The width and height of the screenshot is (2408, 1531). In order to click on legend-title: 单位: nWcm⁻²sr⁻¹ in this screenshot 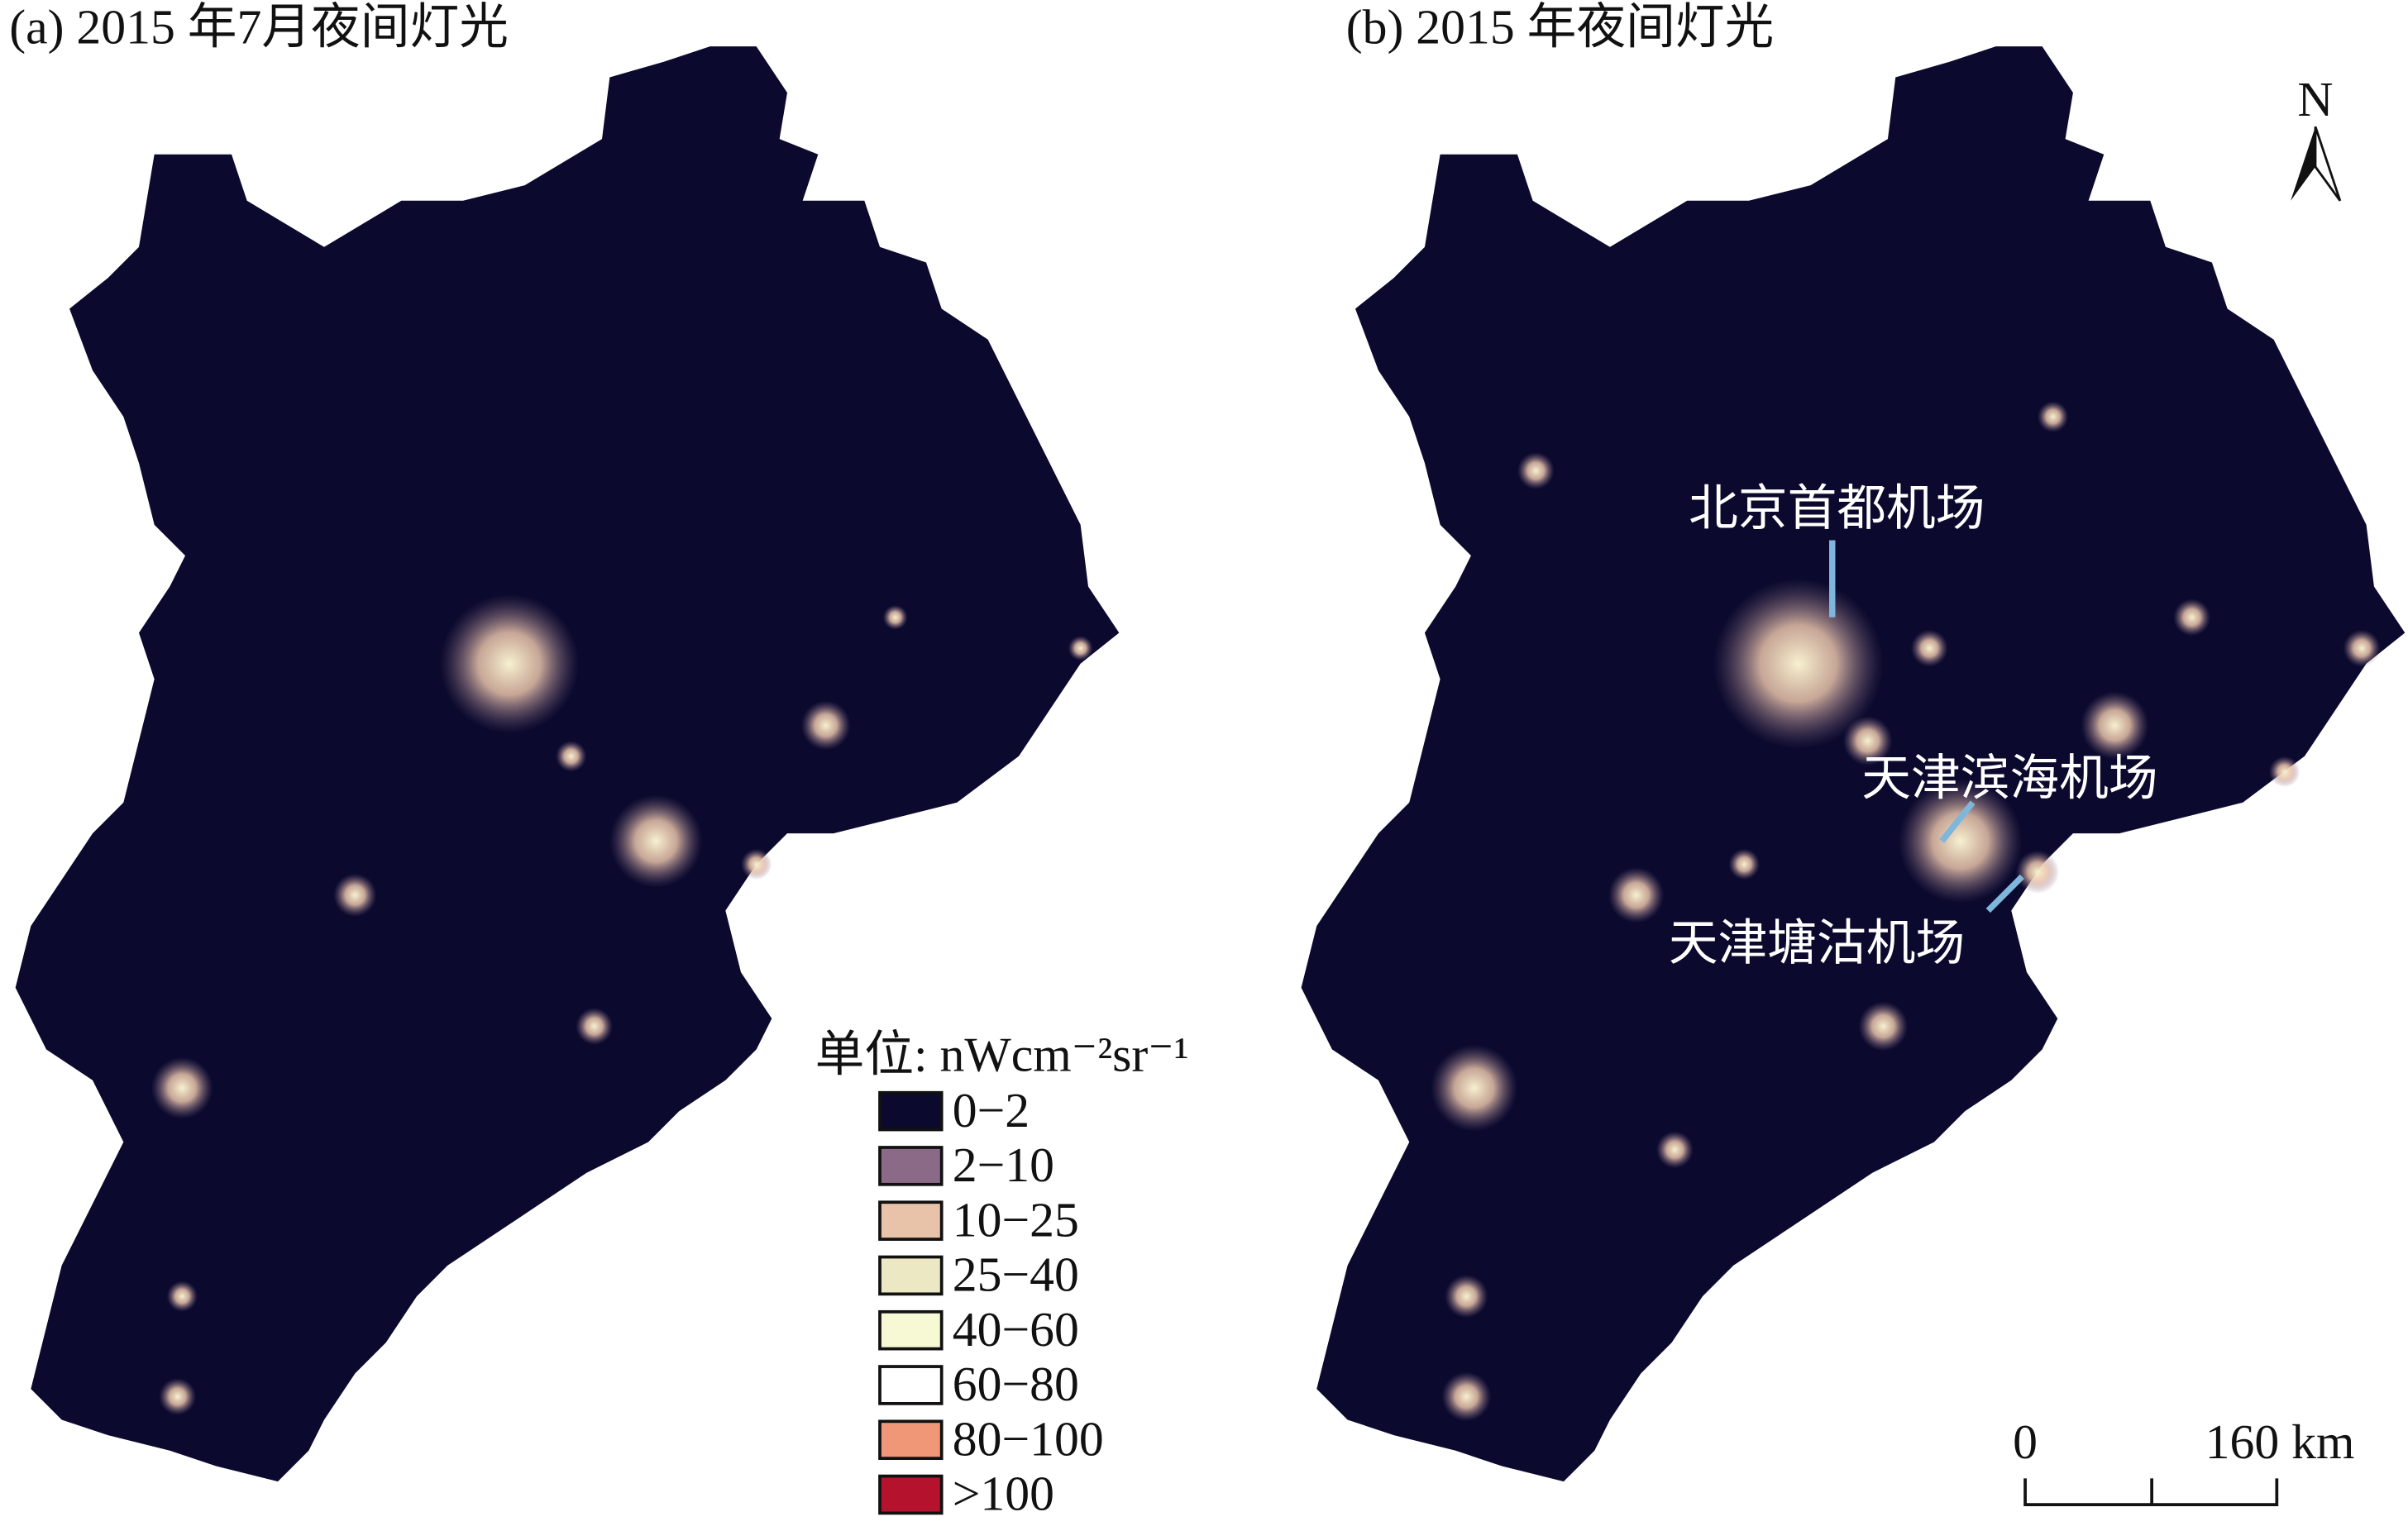, I will do `click(1002, 1055)`.